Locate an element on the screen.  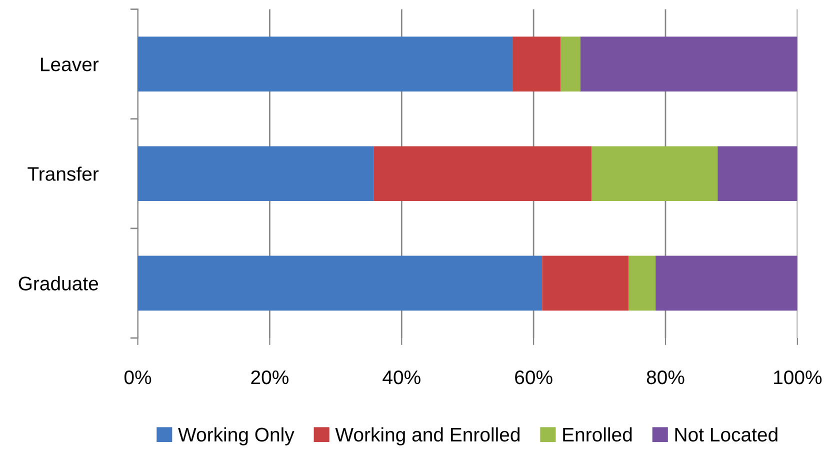
legend-label: Working Only is located at coordinates (236, 436).